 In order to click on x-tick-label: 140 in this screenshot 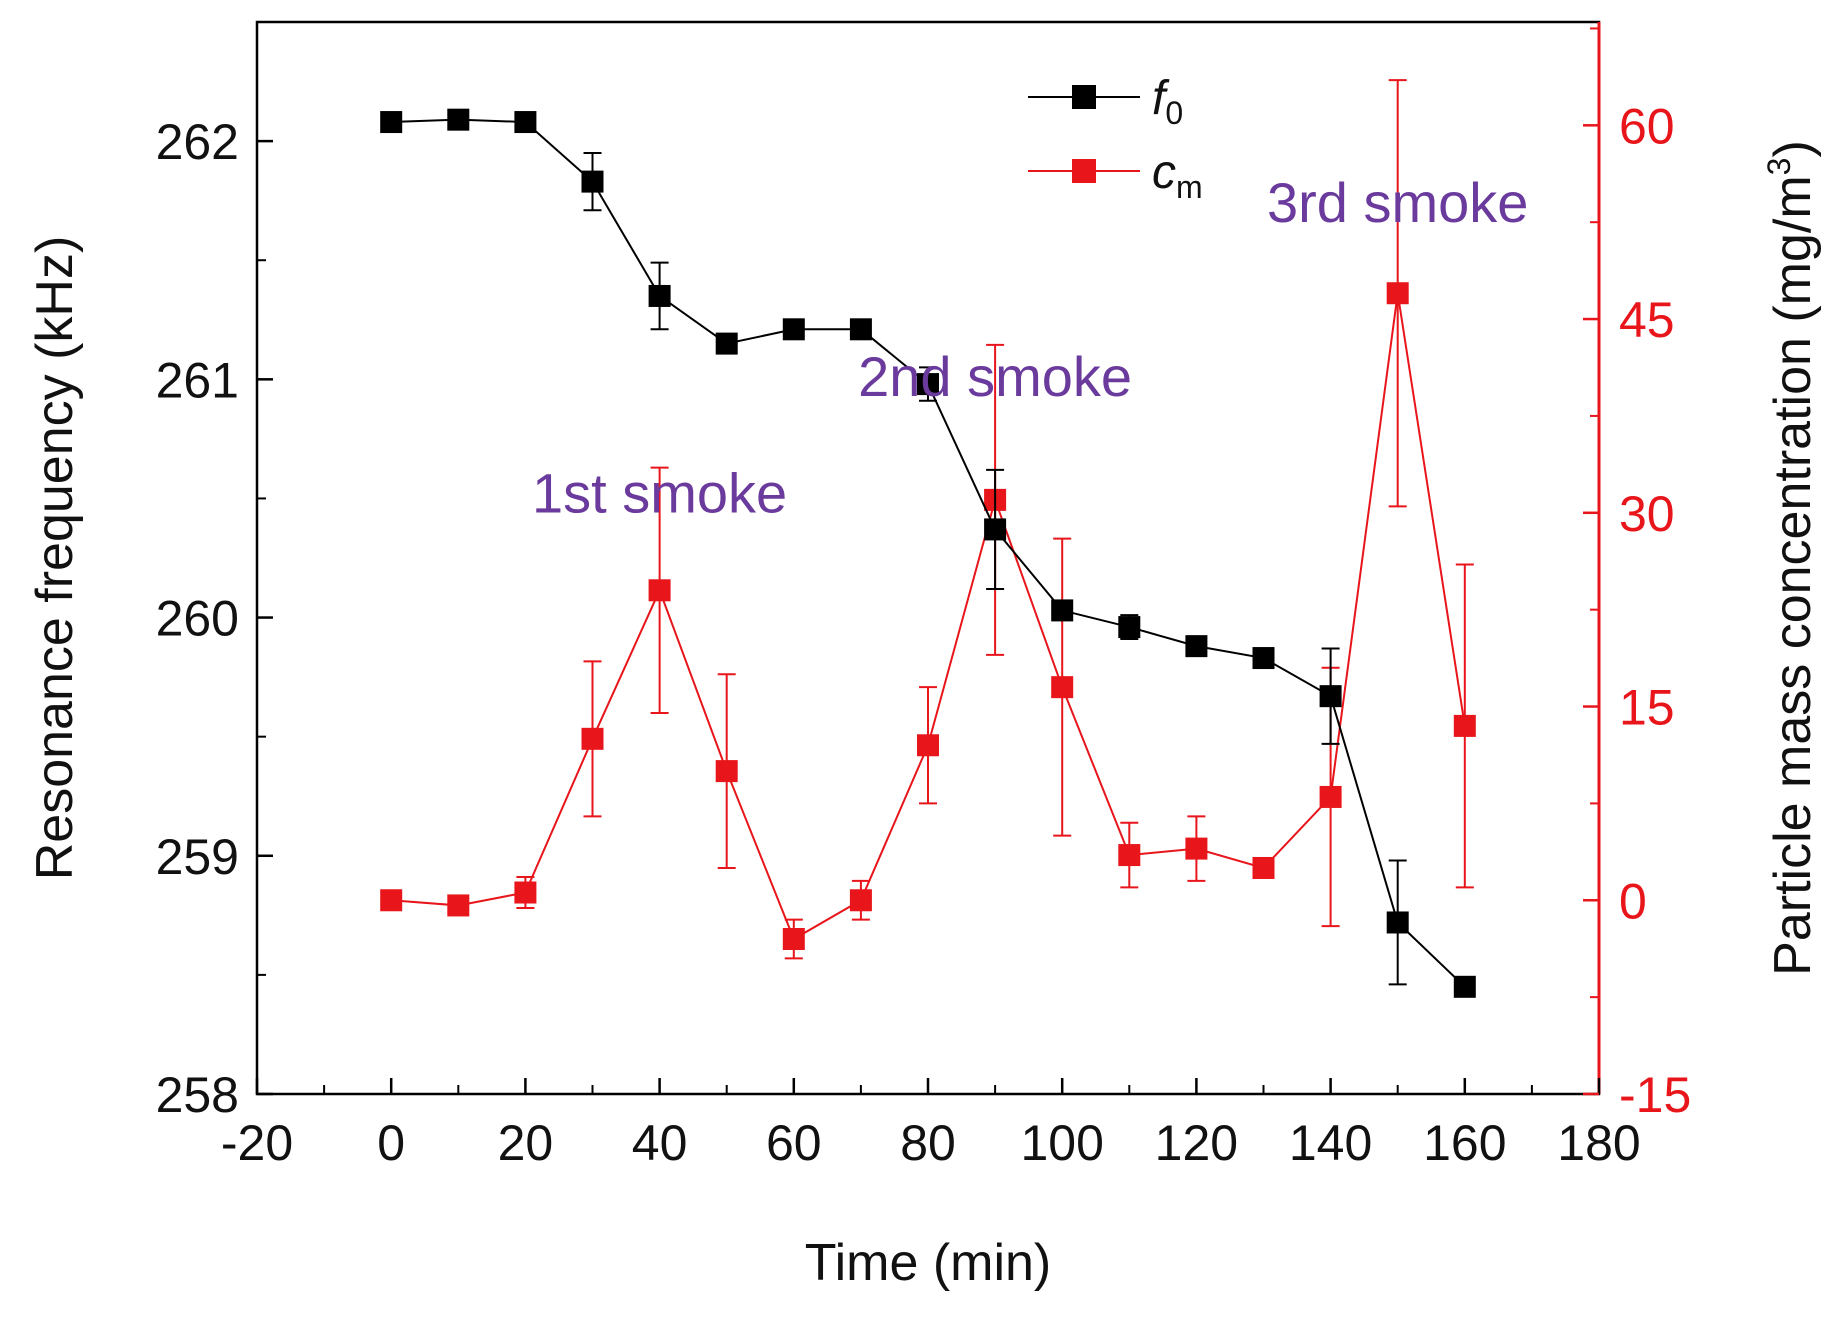, I will do `click(1330, 1143)`.